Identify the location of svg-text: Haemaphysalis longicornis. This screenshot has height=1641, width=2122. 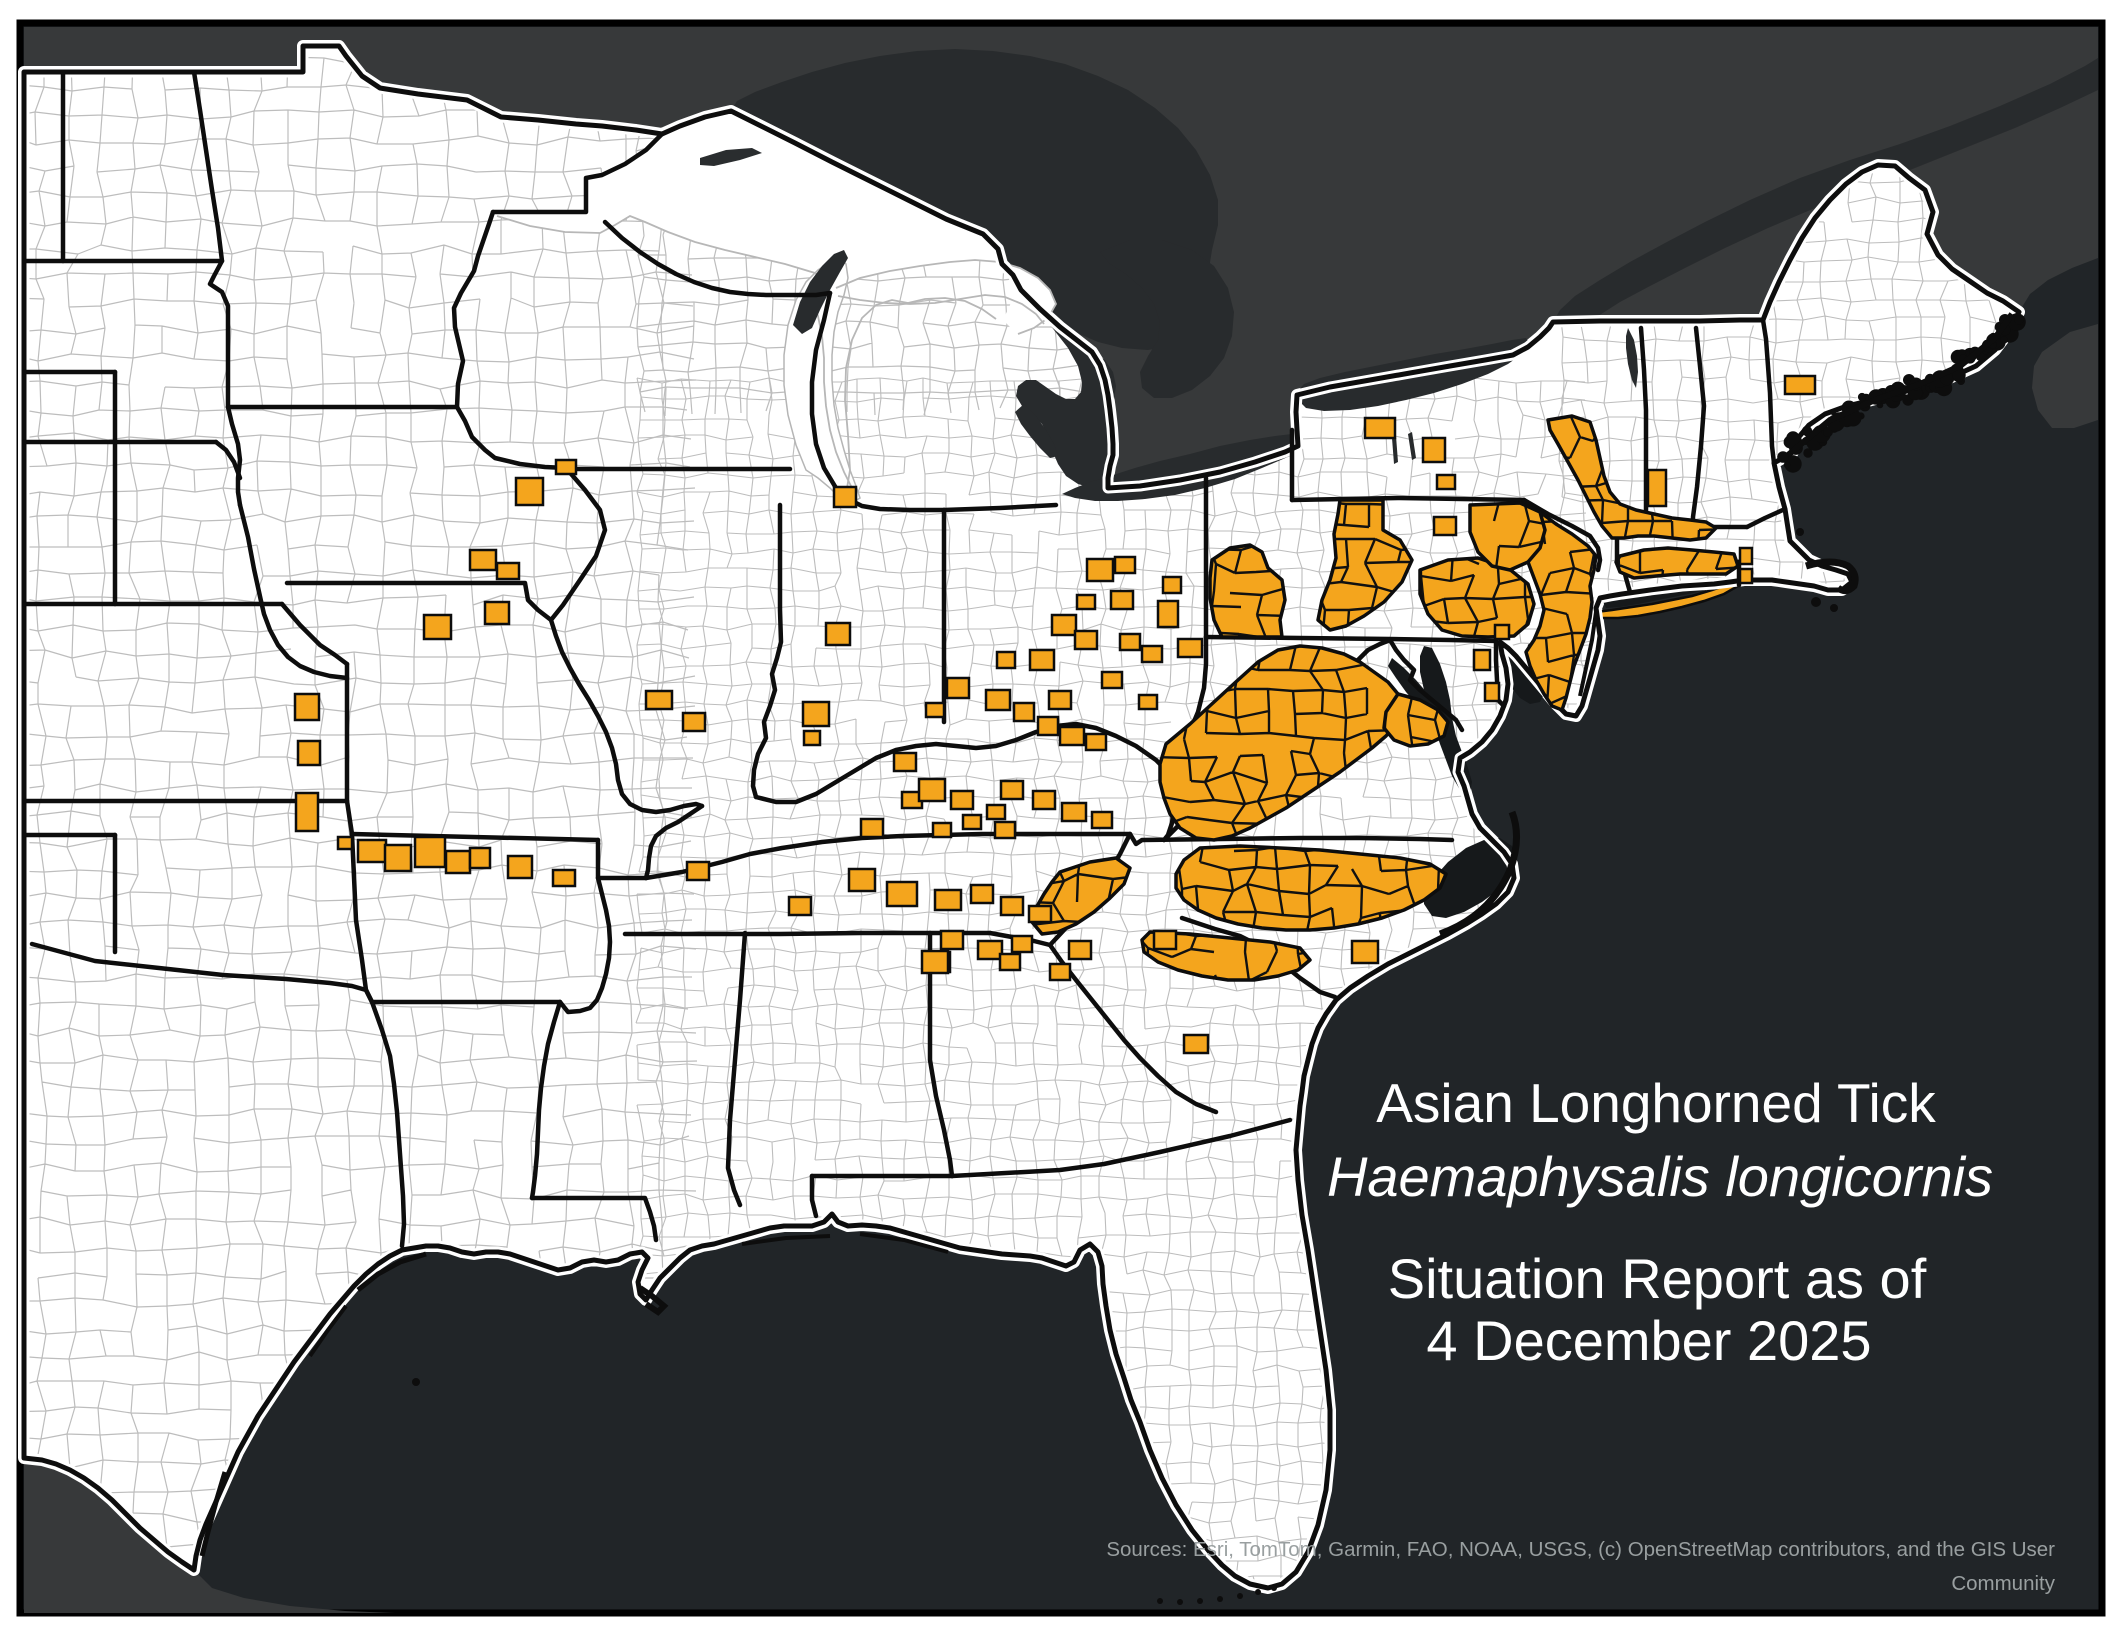
(1660, 1176).